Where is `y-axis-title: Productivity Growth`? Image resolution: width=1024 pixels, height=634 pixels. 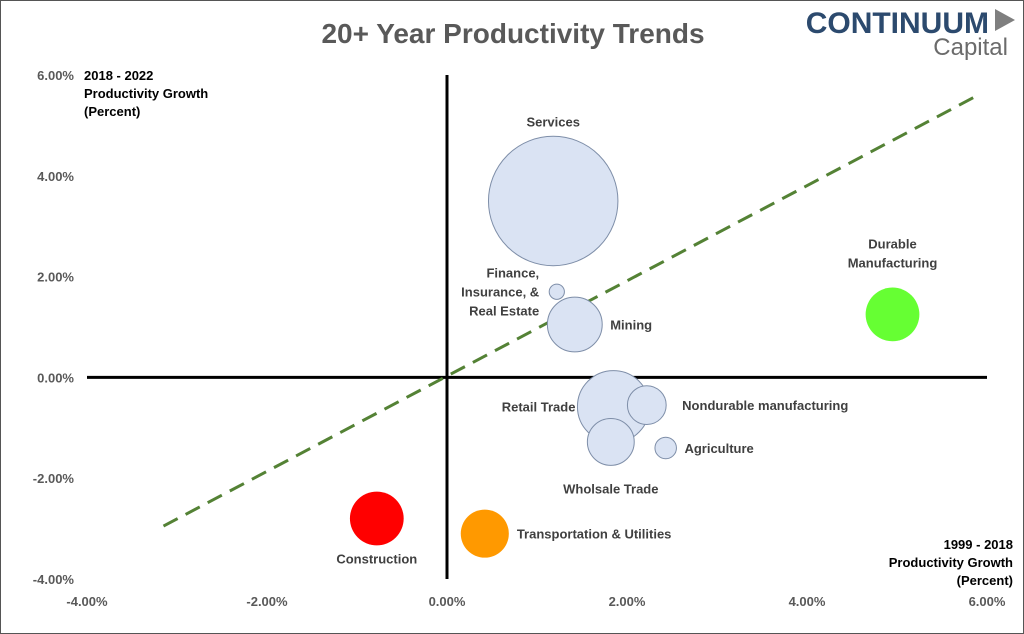
y-axis-title: Productivity Growth is located at coordinates (146, 93).